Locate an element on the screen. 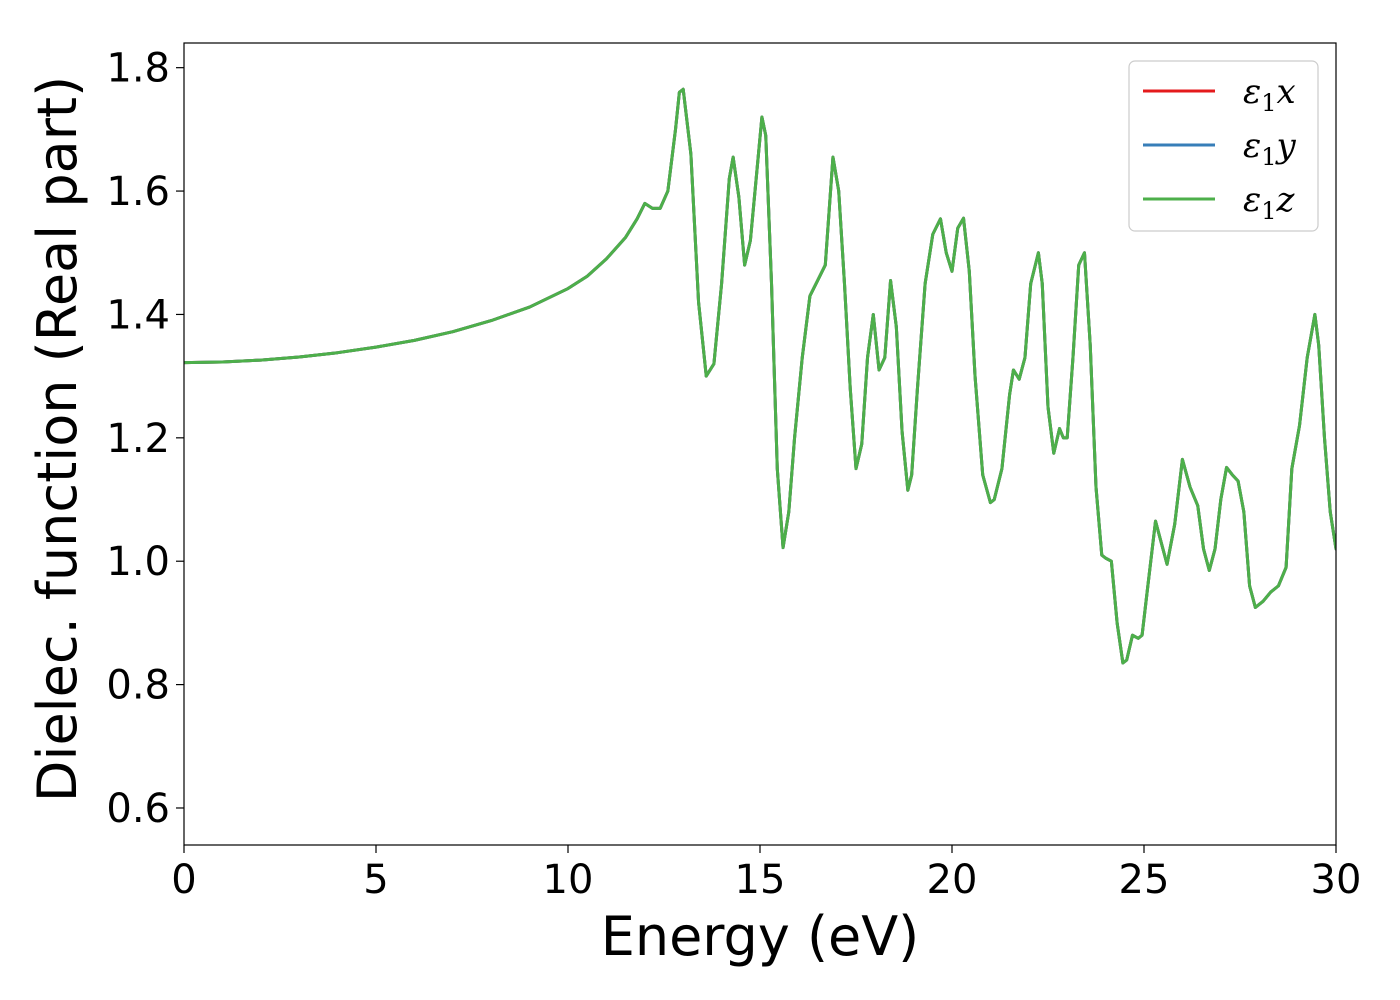 This screenshot has height=1000, width=1400. legend-label: ε1z is located at coordinates (1269, 202).